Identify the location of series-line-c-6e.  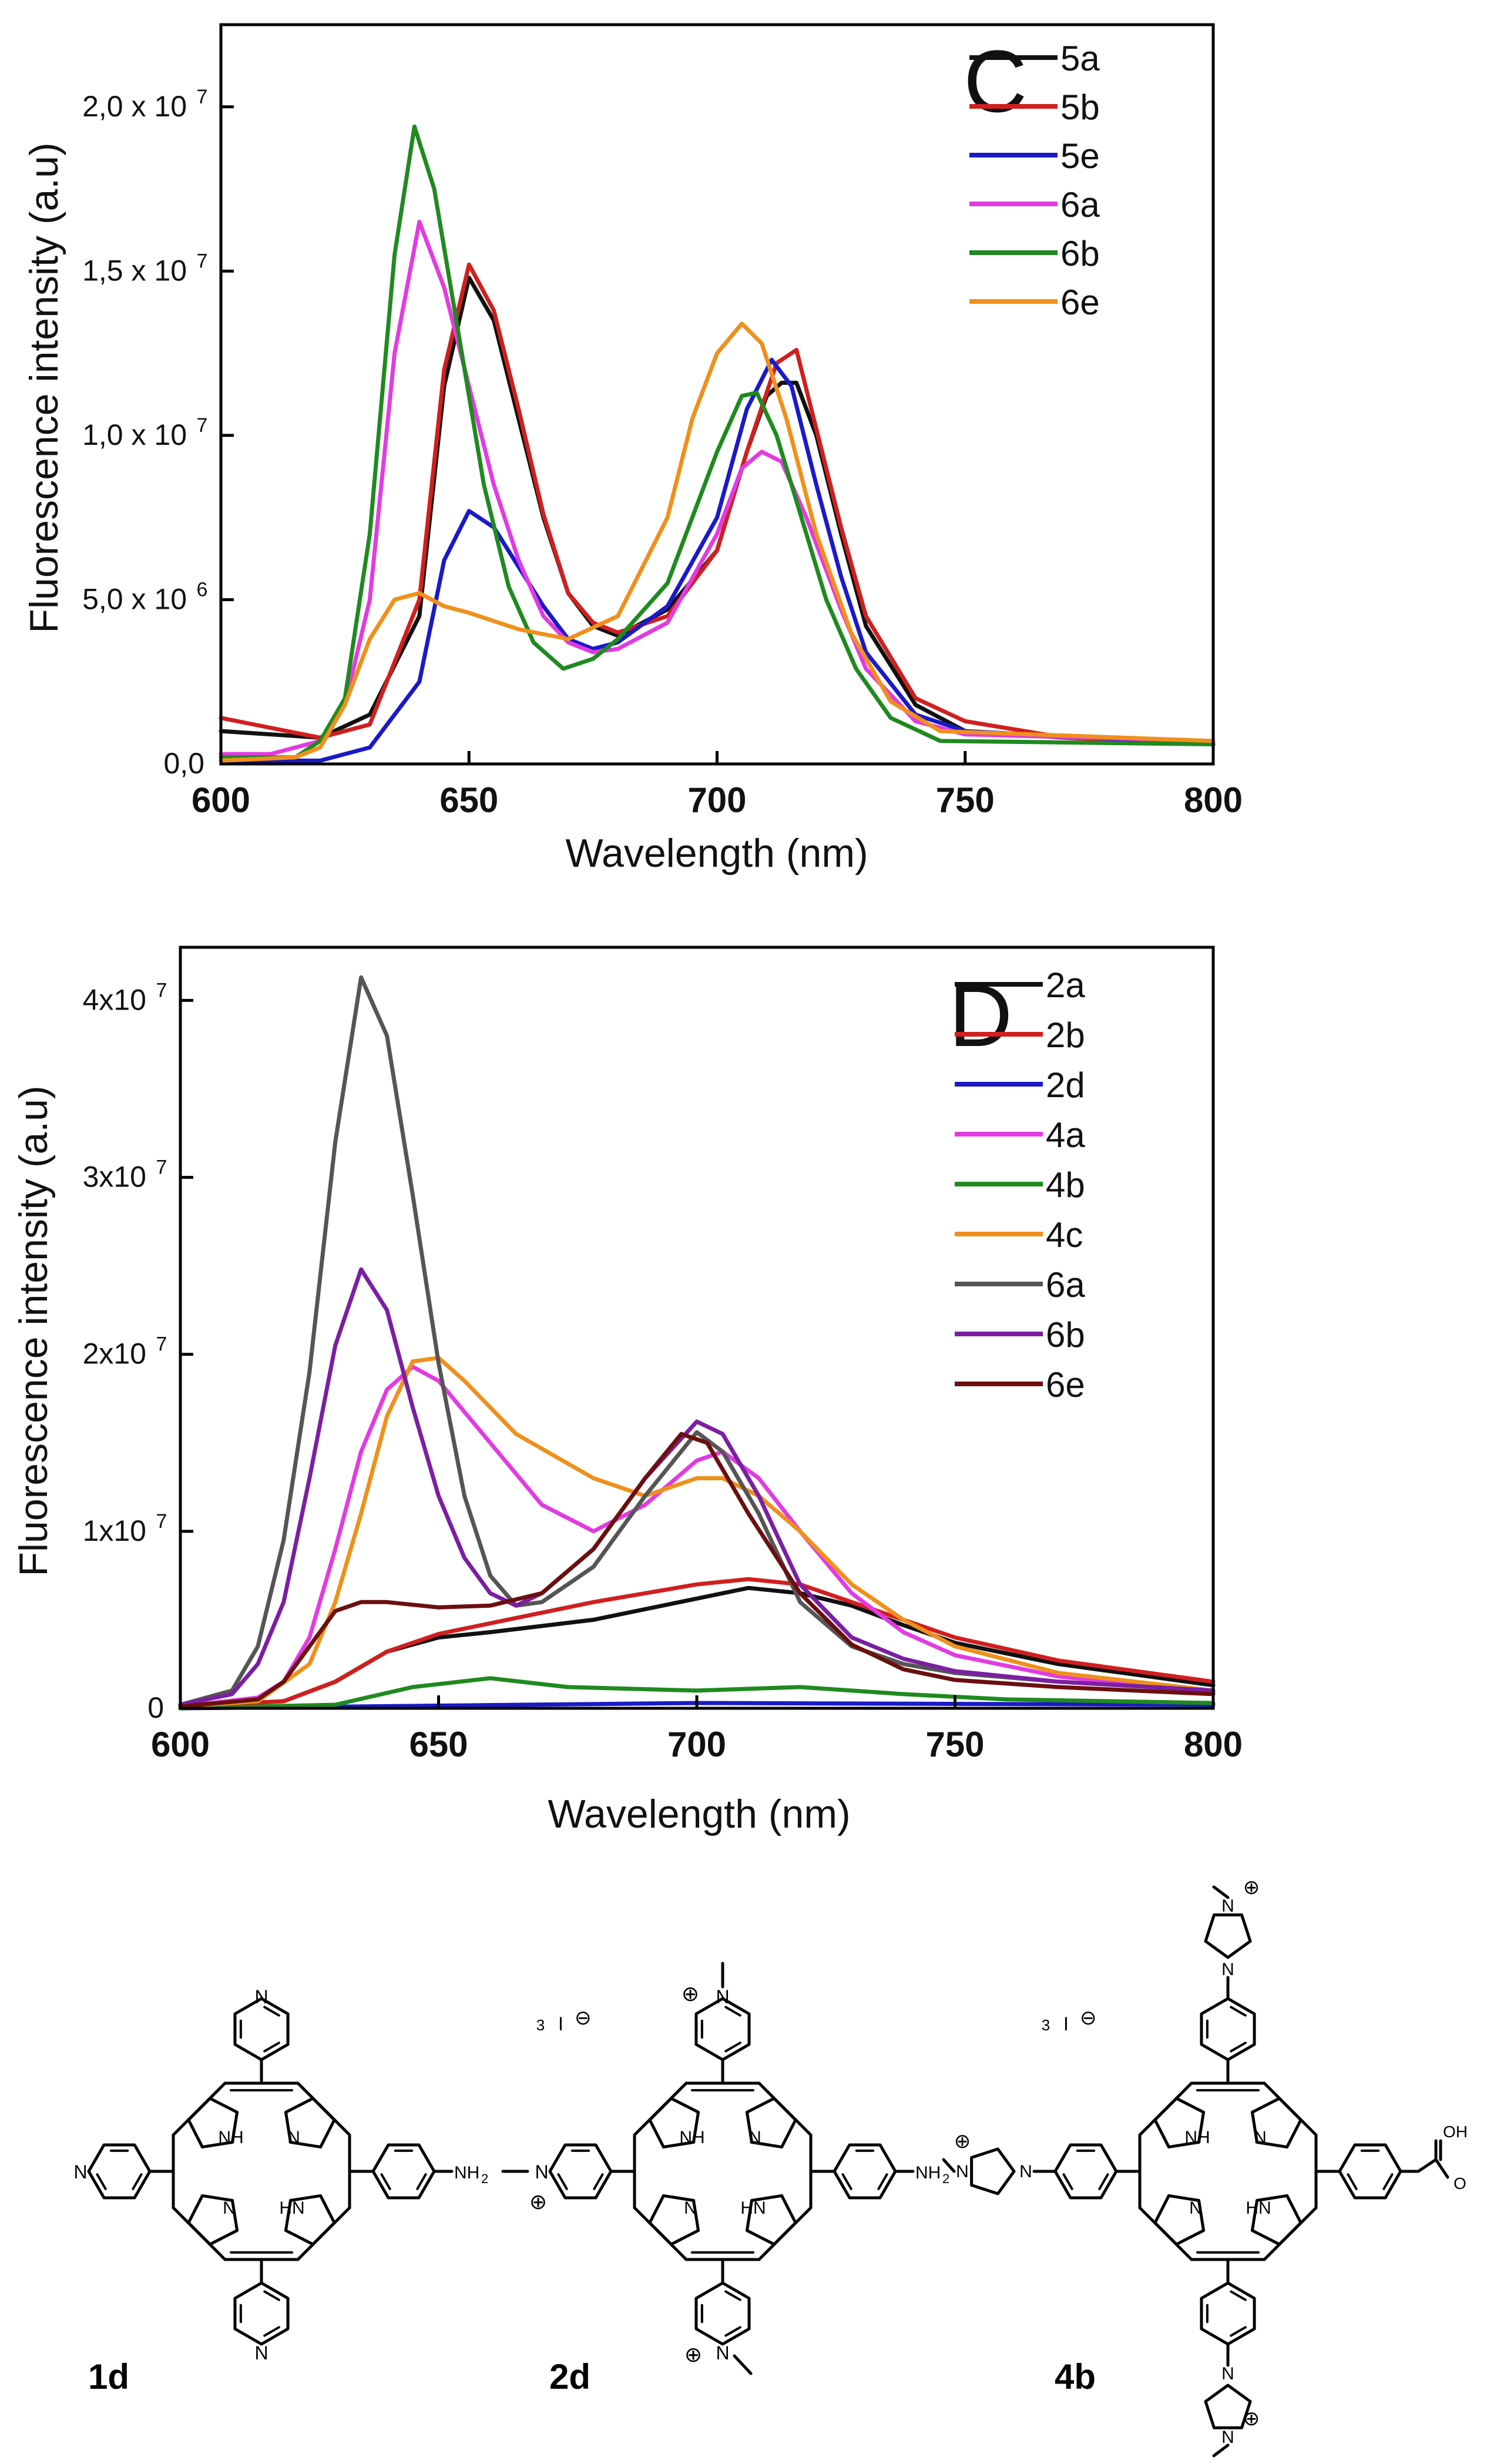
(717, 542).